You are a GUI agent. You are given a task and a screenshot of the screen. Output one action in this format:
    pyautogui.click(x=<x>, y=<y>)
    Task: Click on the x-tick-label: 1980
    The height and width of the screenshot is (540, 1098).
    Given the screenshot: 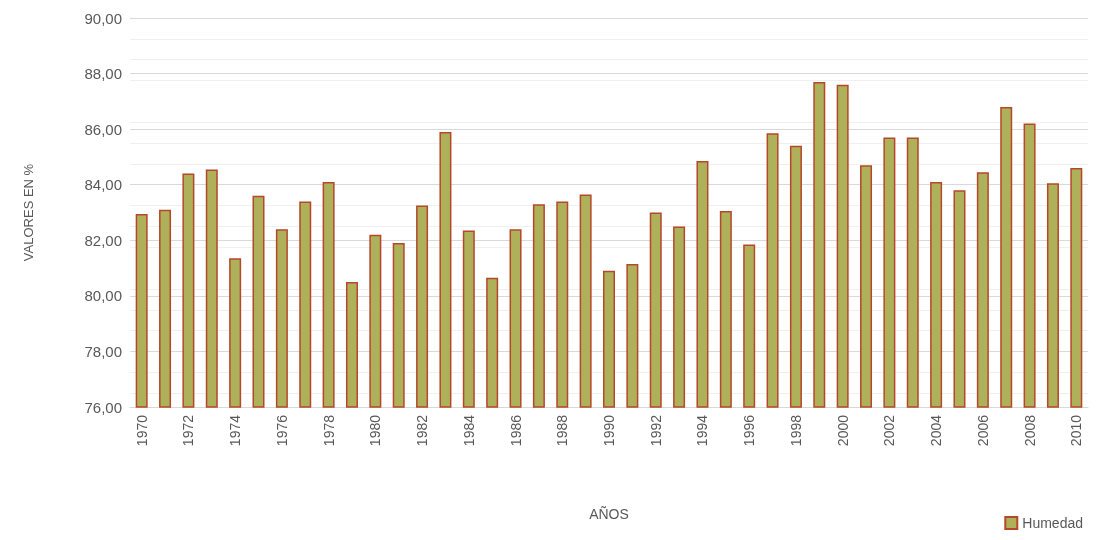 What is the action you would take?
    pyautogui.click(x=375, y=430)
    